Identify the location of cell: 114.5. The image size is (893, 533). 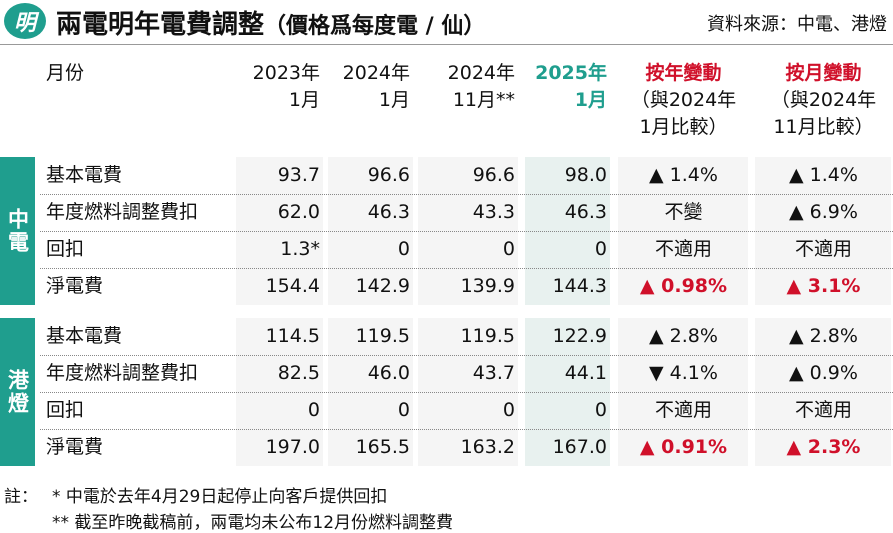
(292, 336).